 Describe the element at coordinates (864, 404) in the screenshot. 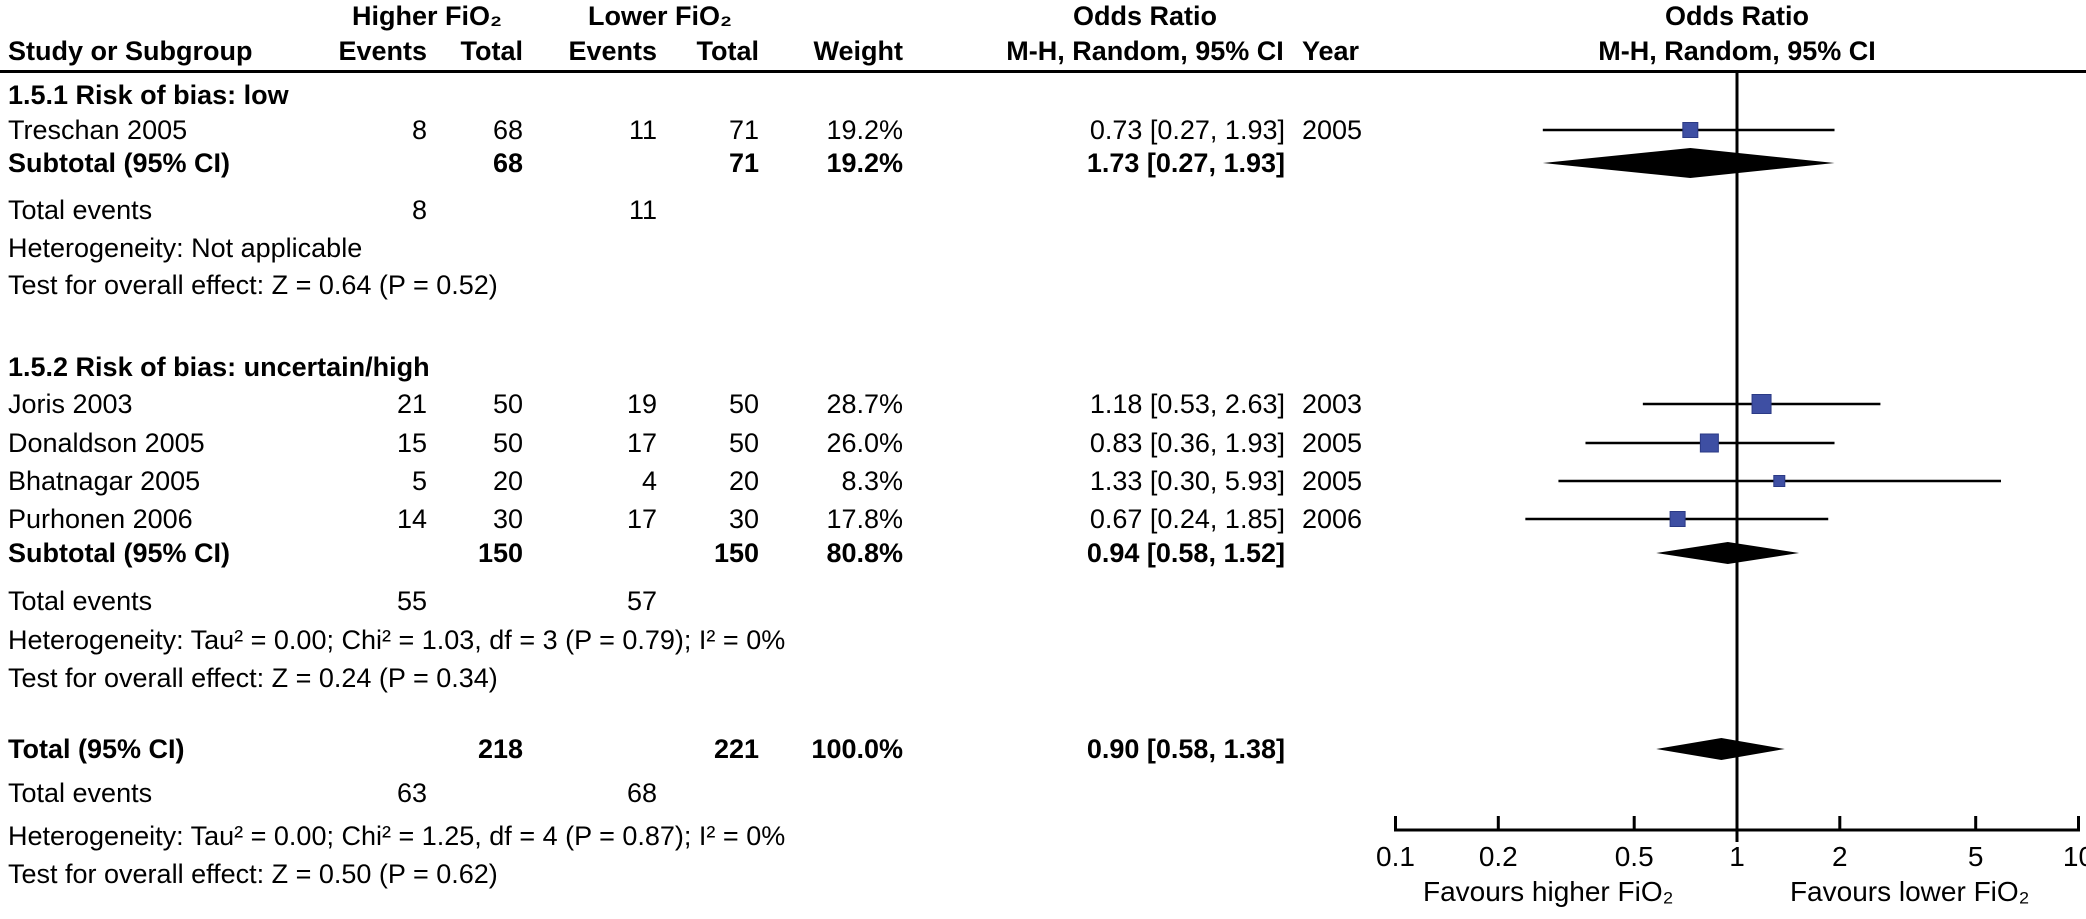

I see `weight-value: 28.7%` at that location.